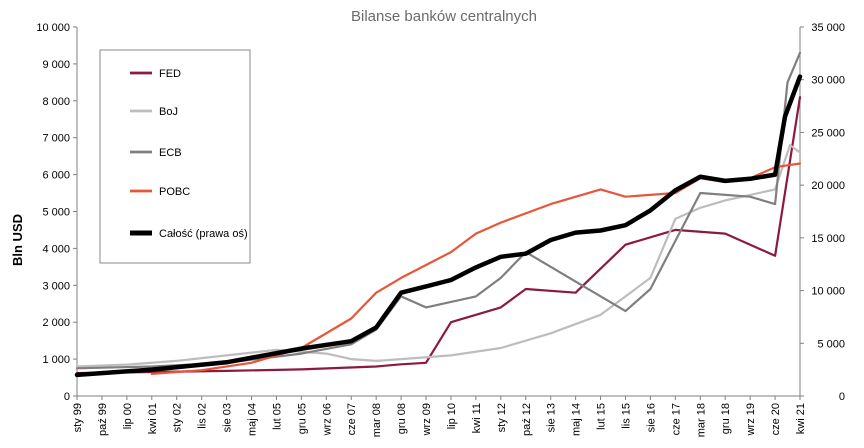 This screenshot has height=448, width=864. Describe the element at coordinates (170, 74) in the screenshot. I see `legend-label: FED` at that location.